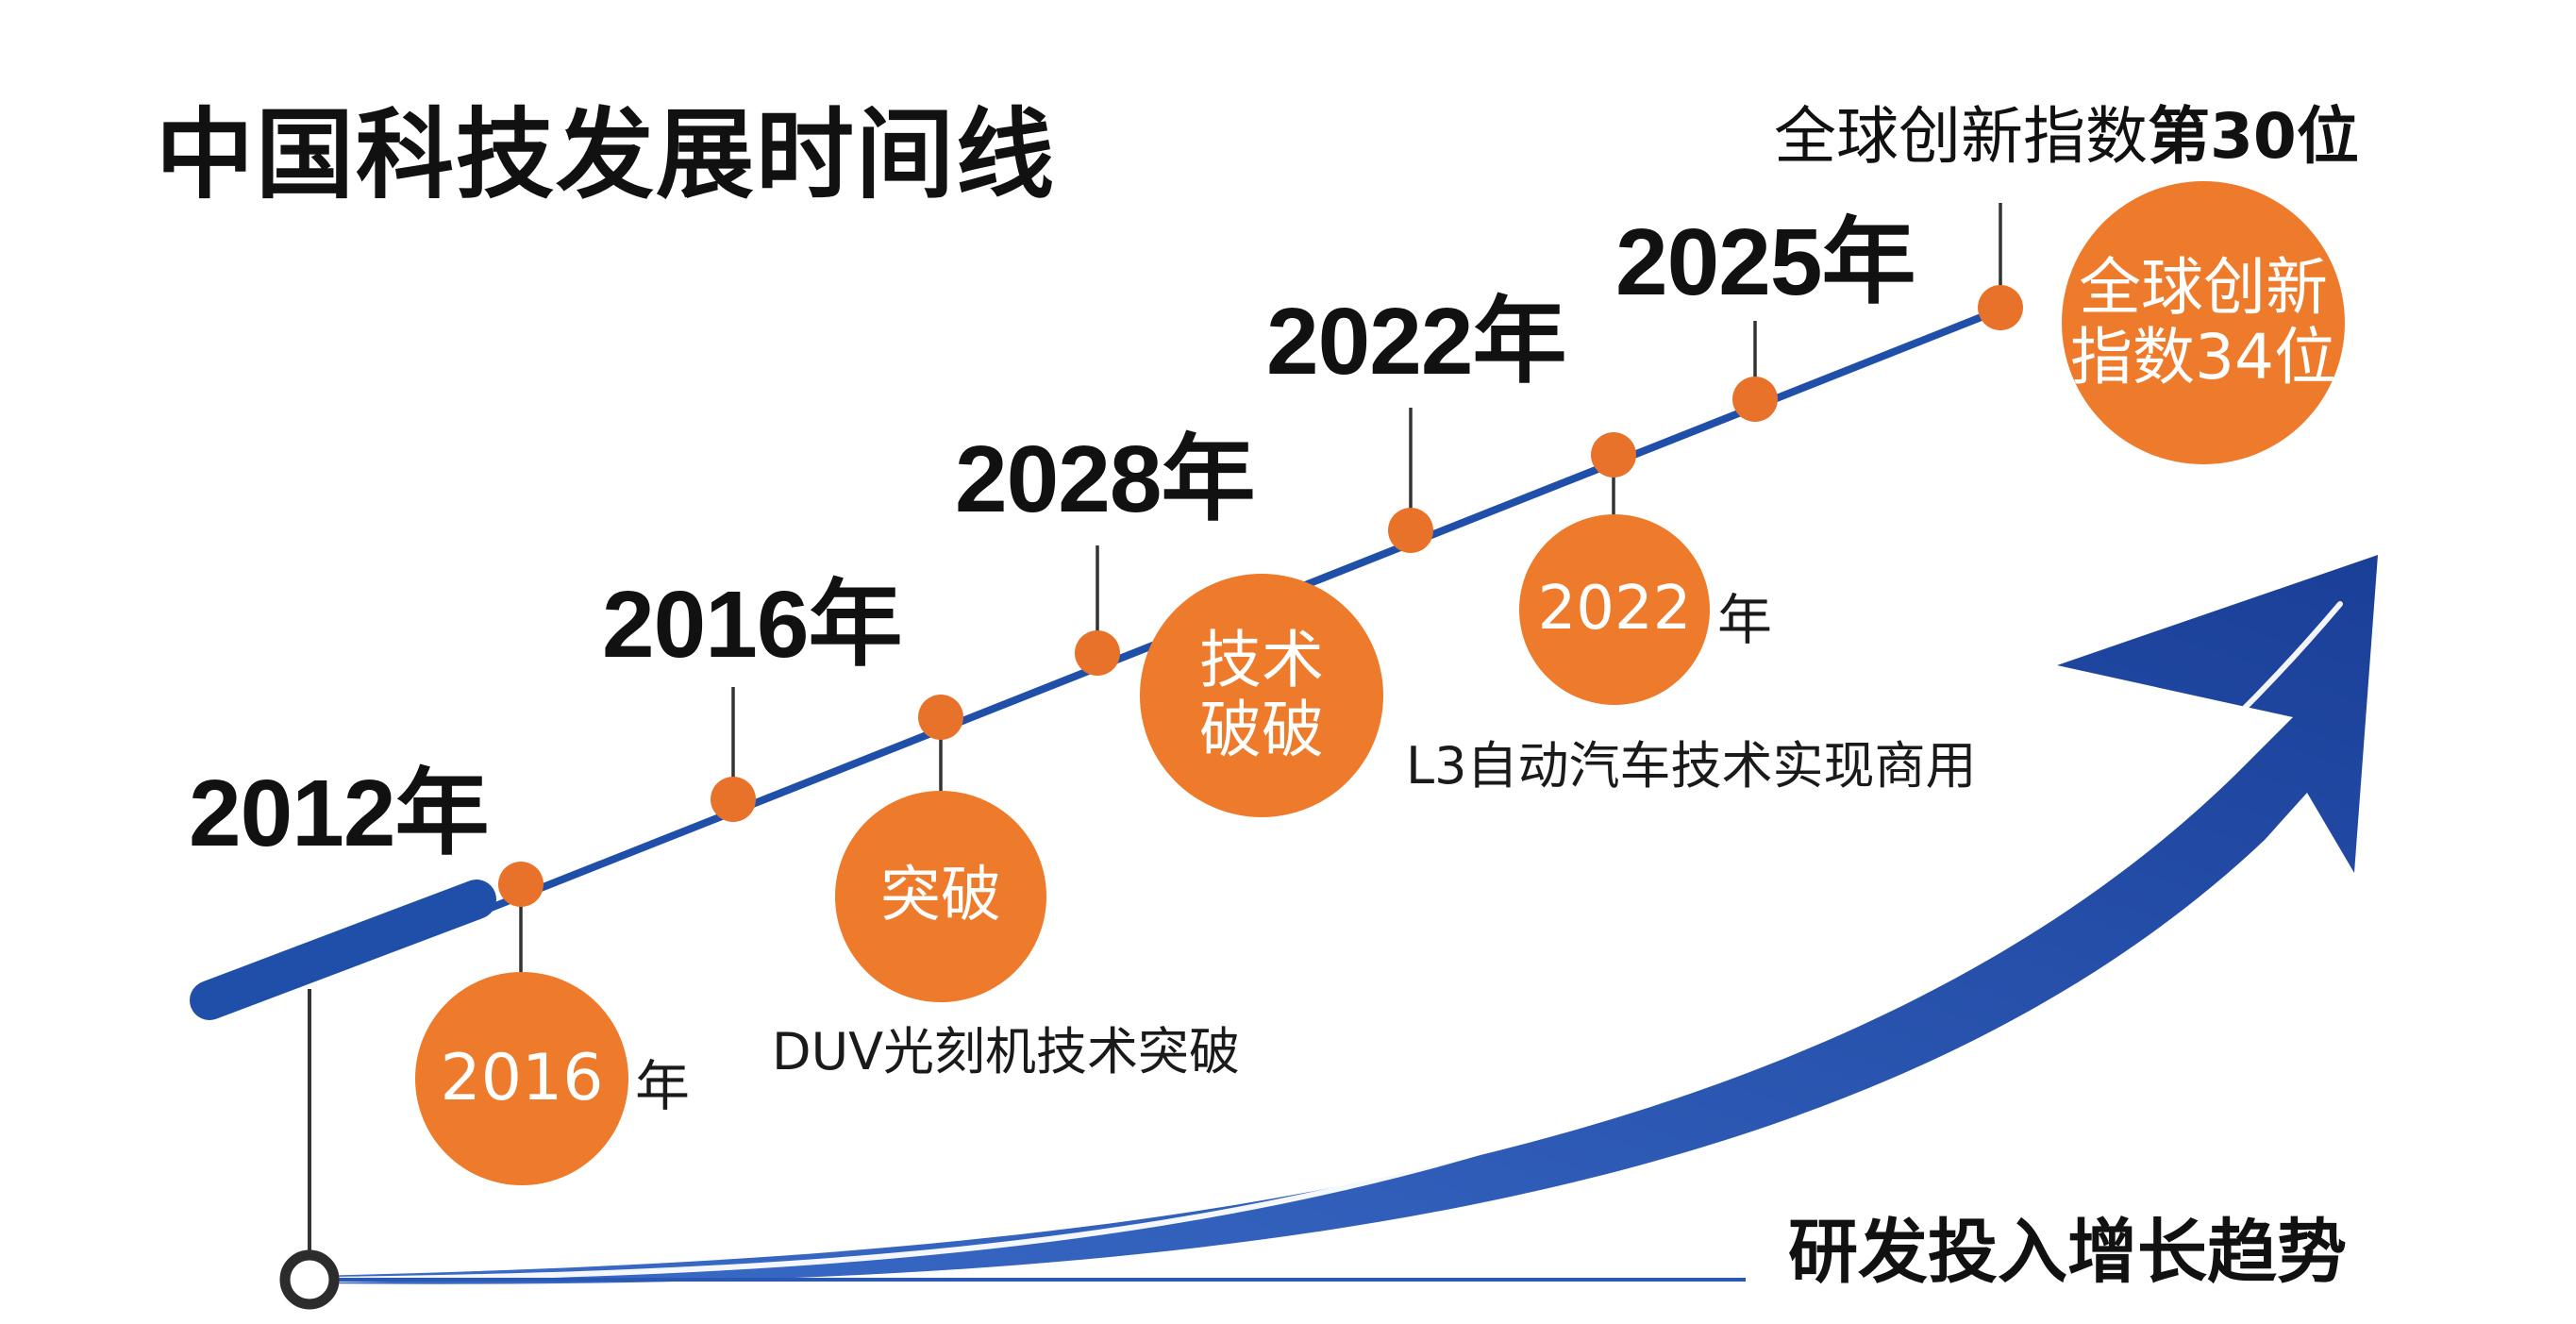 This screenshot has width=2576, height=1324. I want to click on bubble-2016-text: 2016, so click(522, 1077).